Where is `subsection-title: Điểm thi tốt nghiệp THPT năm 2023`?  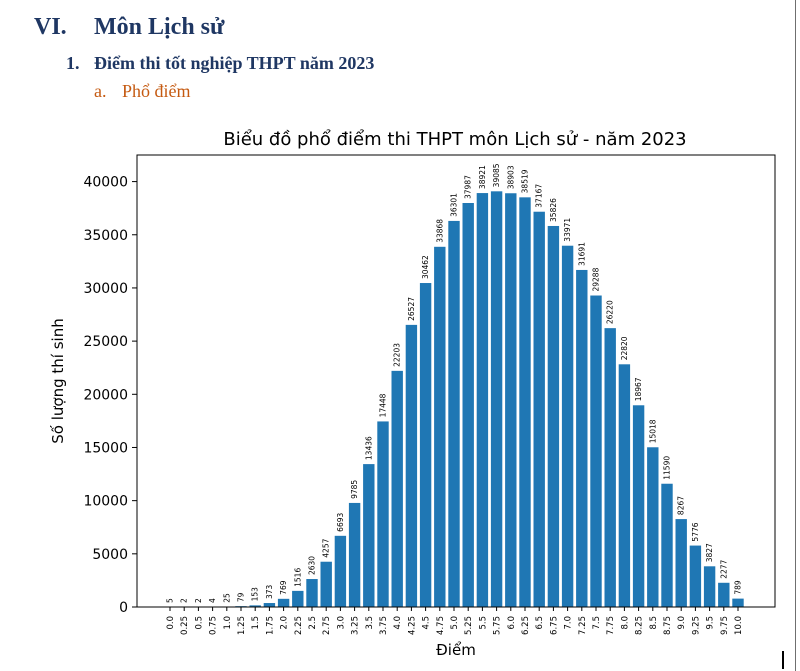
subsection-title: Điểm thi tốt nghiệp THPT năm 2023 is located at coordinates (234, 63).